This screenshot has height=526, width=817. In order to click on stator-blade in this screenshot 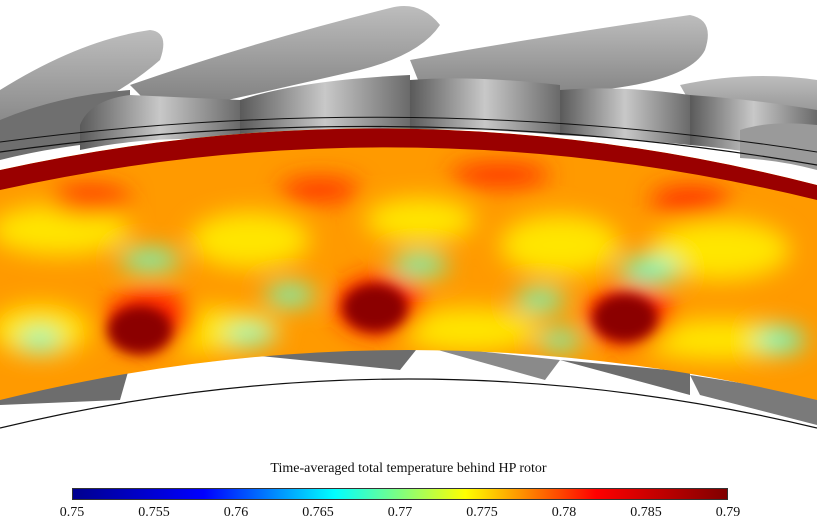, I will do `click(285, 60)`.